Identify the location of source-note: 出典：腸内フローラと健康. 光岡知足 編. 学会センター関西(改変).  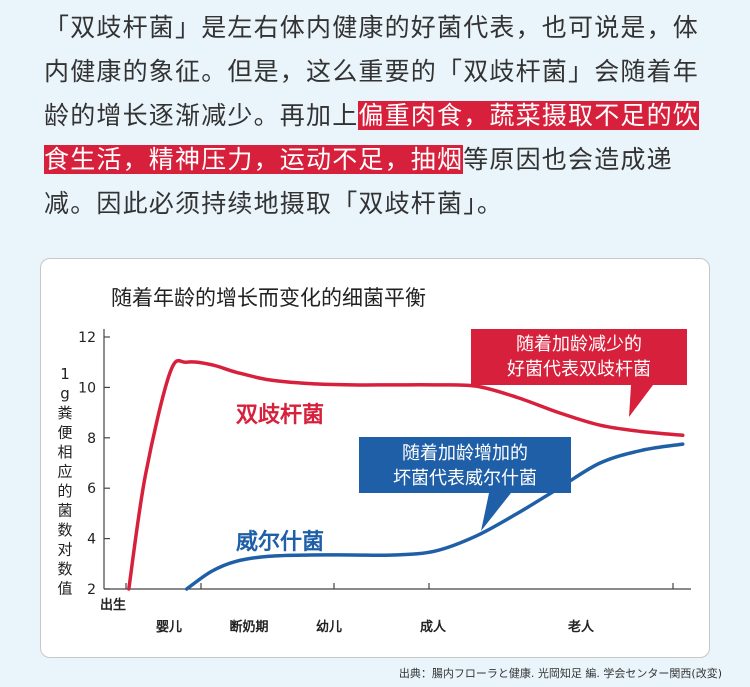
(560, 673).